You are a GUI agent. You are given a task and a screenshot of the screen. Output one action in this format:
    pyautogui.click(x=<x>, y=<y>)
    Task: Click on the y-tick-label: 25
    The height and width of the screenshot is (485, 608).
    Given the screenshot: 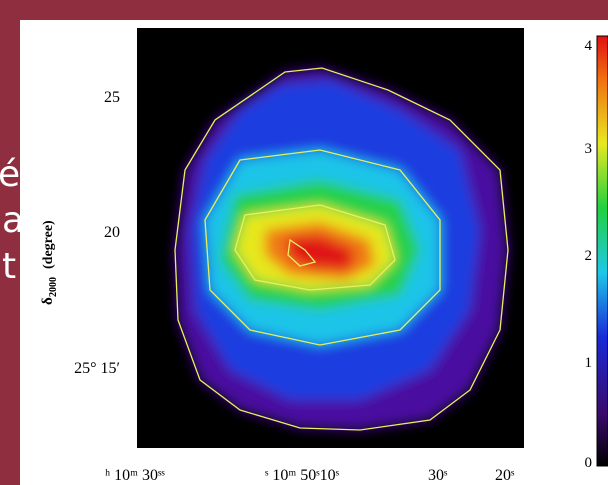 What is the action you would take?
    pyautogui.click(x=112, y=97)
    